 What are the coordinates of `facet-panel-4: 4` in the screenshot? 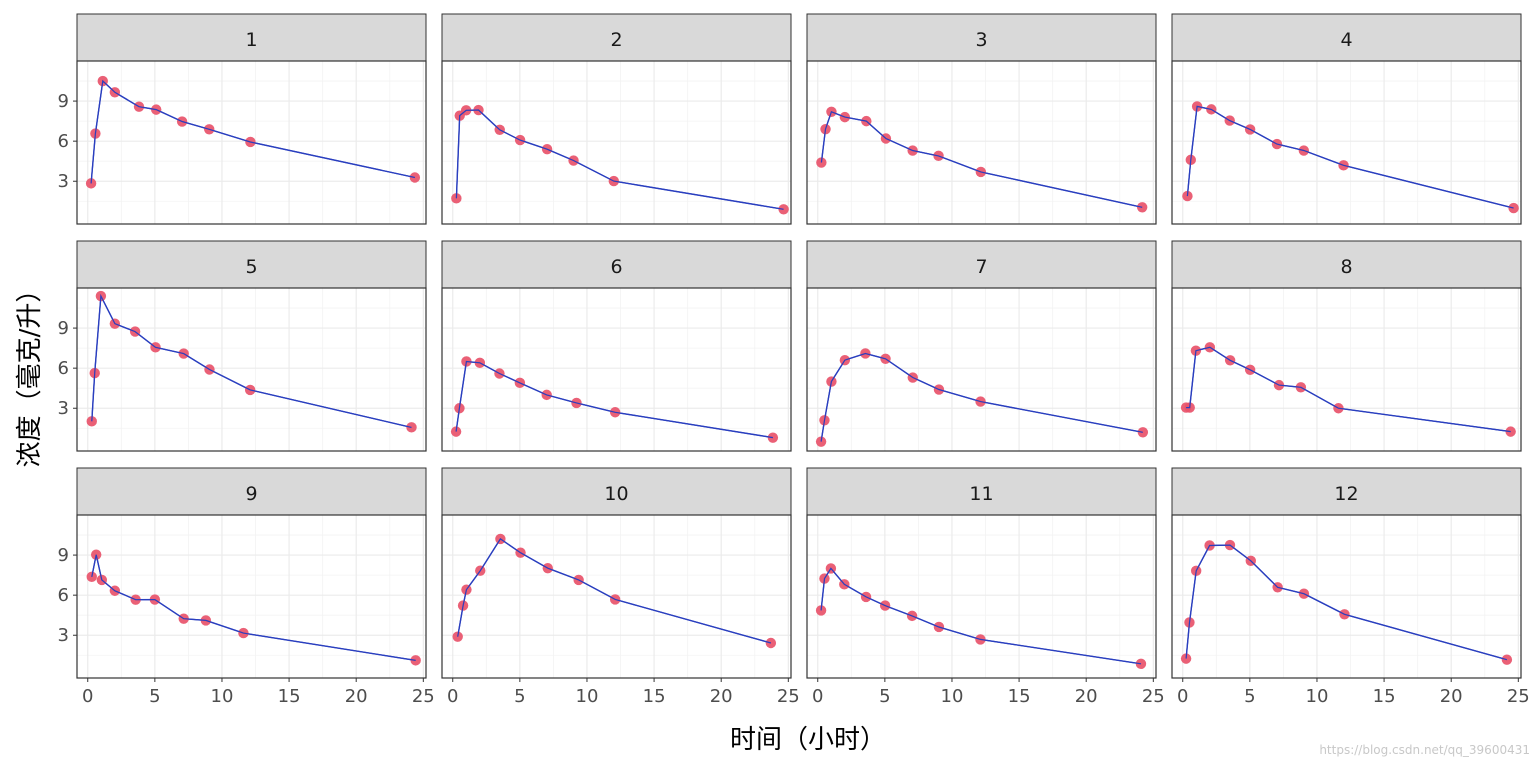 It's located at (1346, 119).